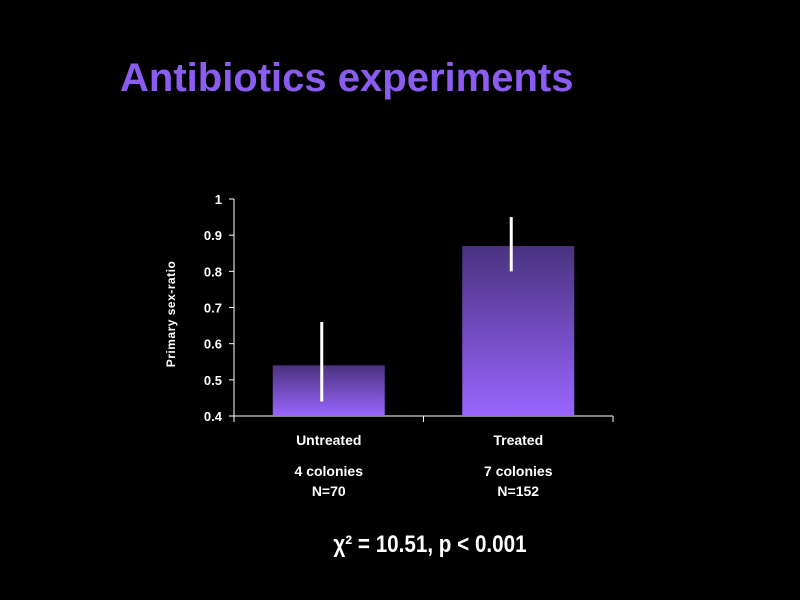 The width and height of the screenshot is (800, 600). What do you see at coordinates (329, 471) in the screenshot?
I see `x-category-sublabel: 4 colonies` at bounding box center [329, 471].